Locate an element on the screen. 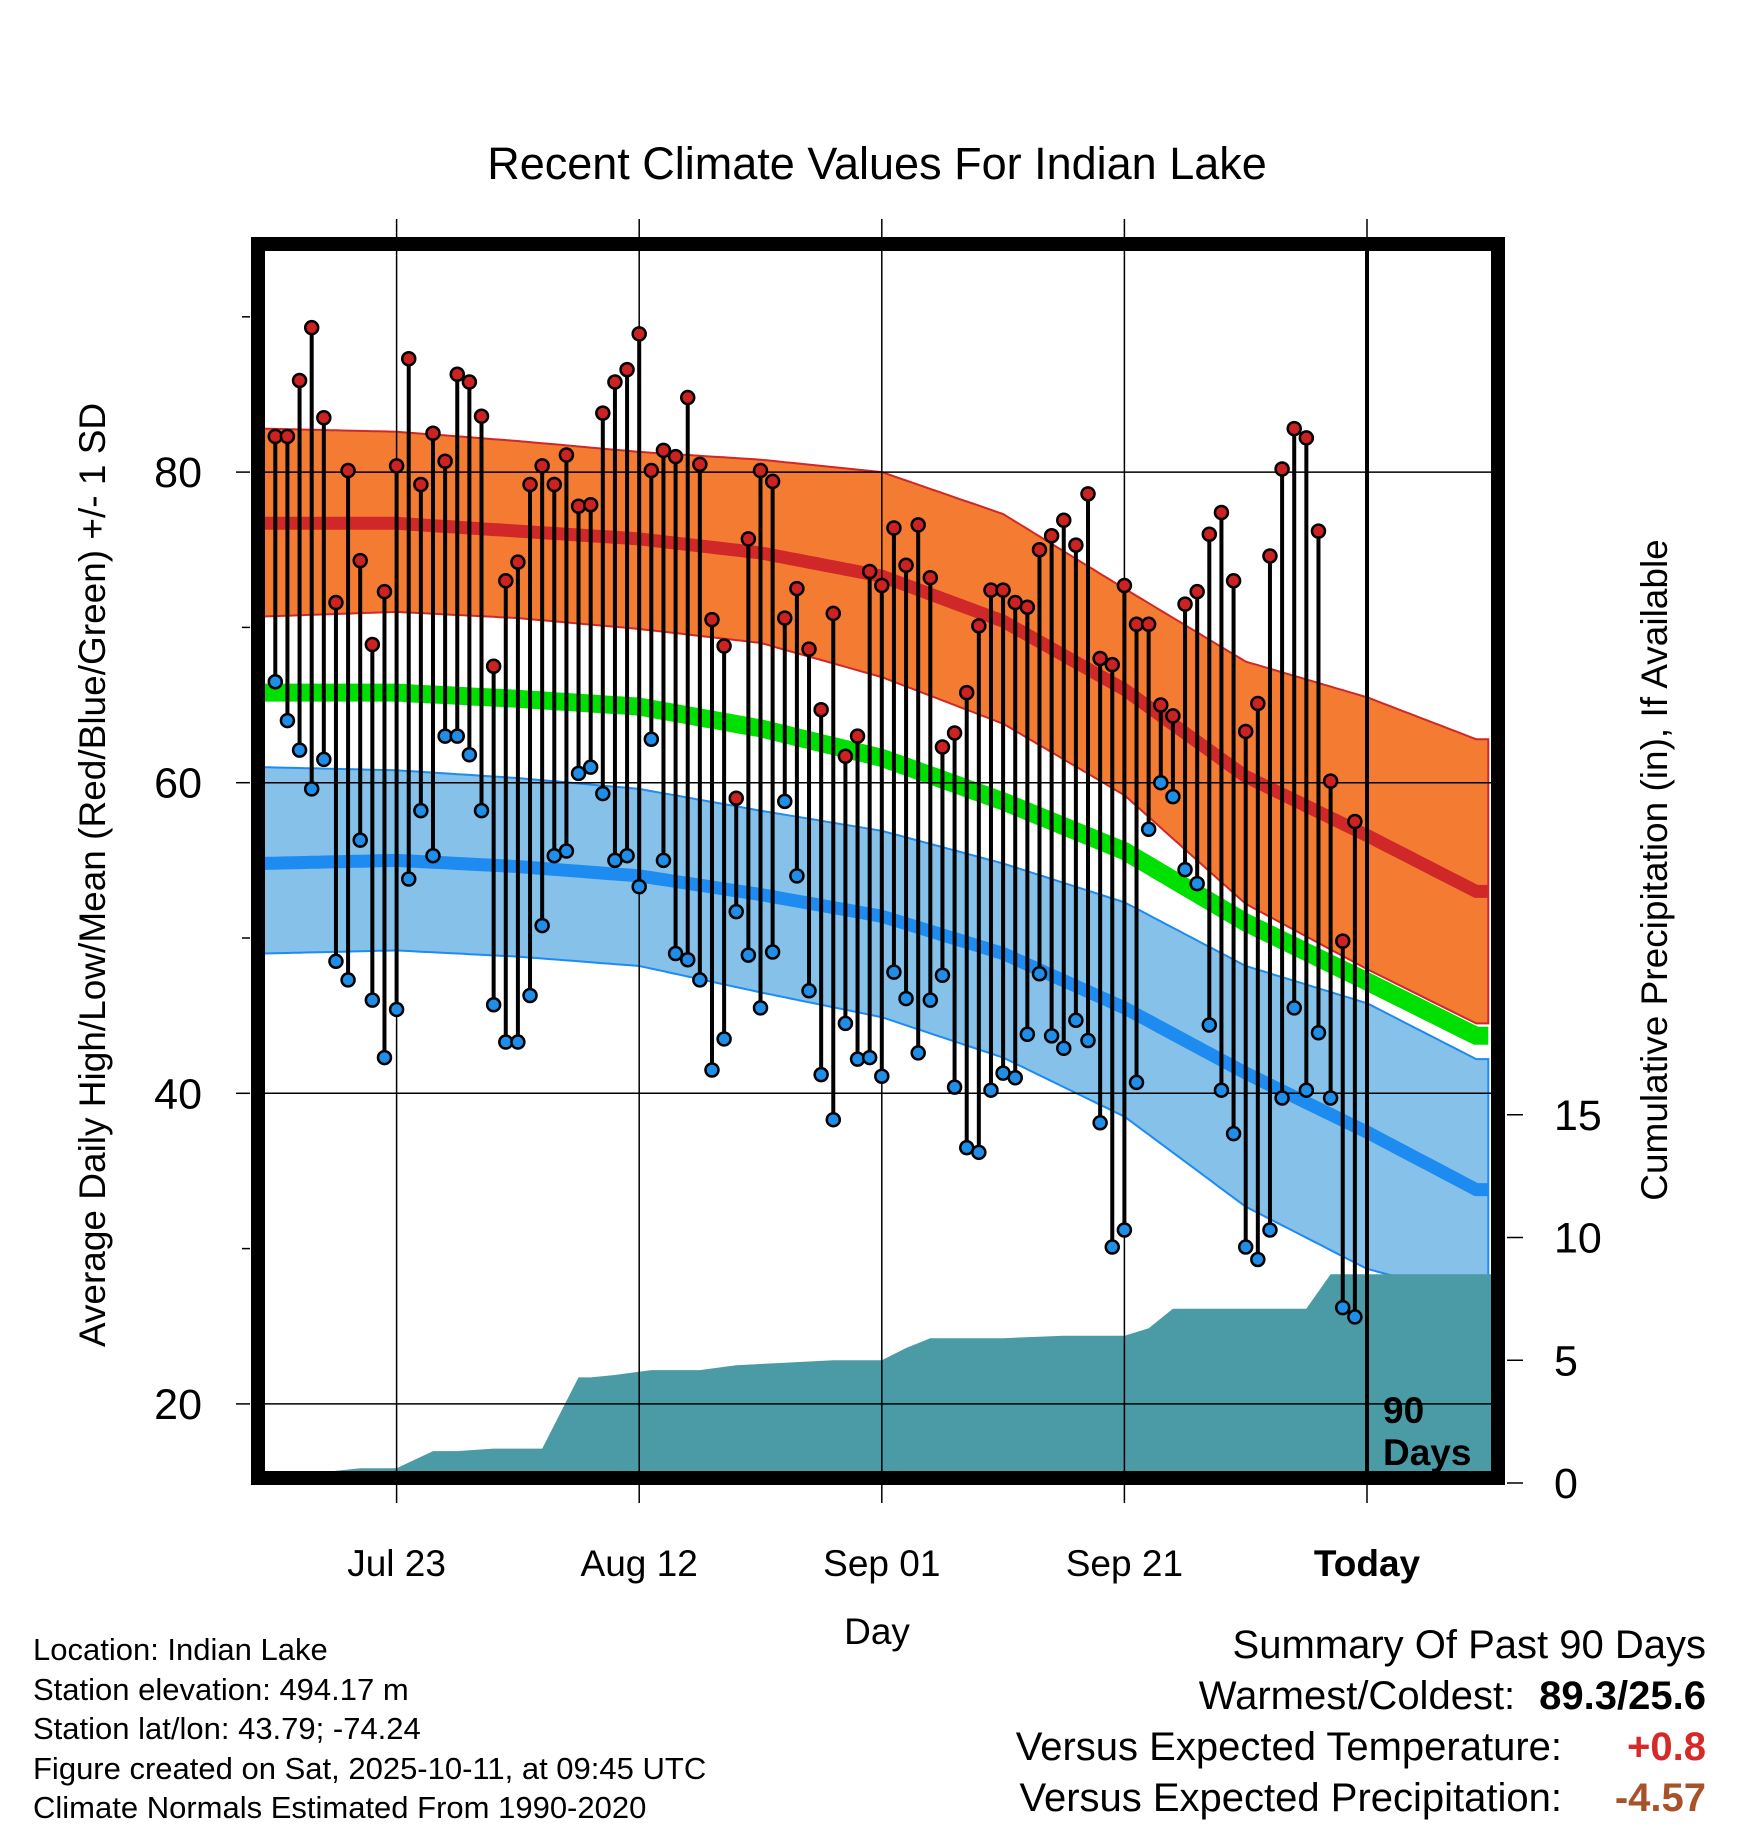 This screenshot has width=1748, height=1828. window-label-2: Days is located at coordinates (1427, 1452).